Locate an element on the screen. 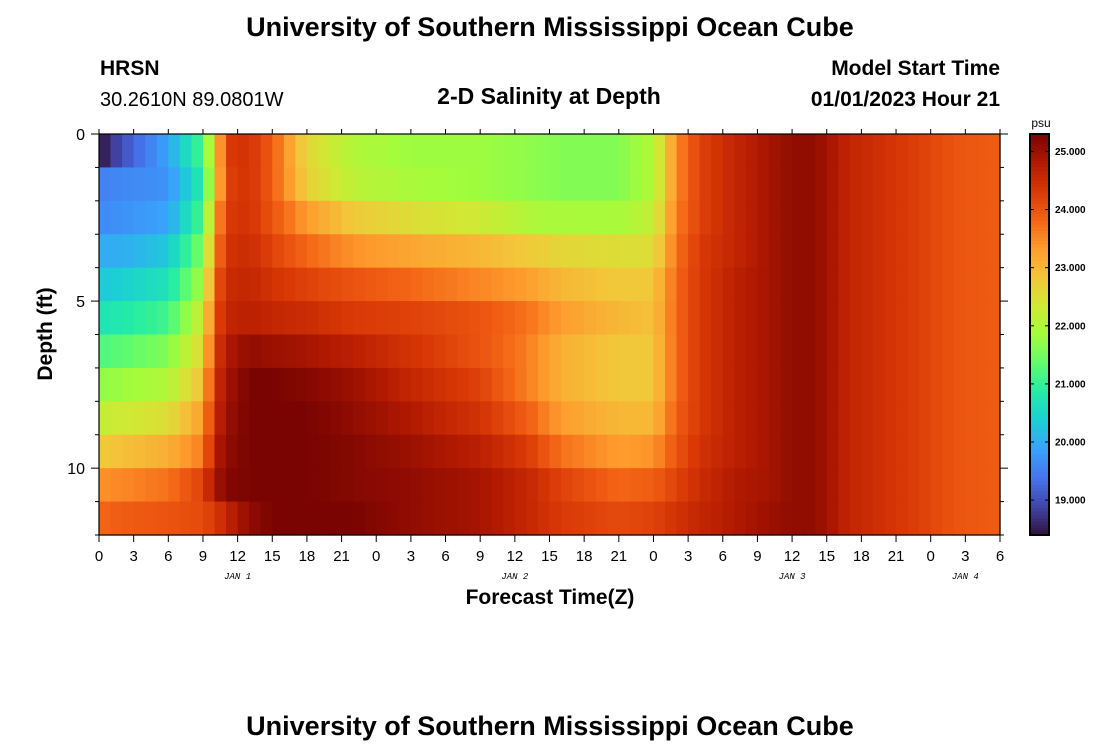 This screenshot has height=750, width=1100. x-tick-label: 18 is located at coordinates (584, 556).